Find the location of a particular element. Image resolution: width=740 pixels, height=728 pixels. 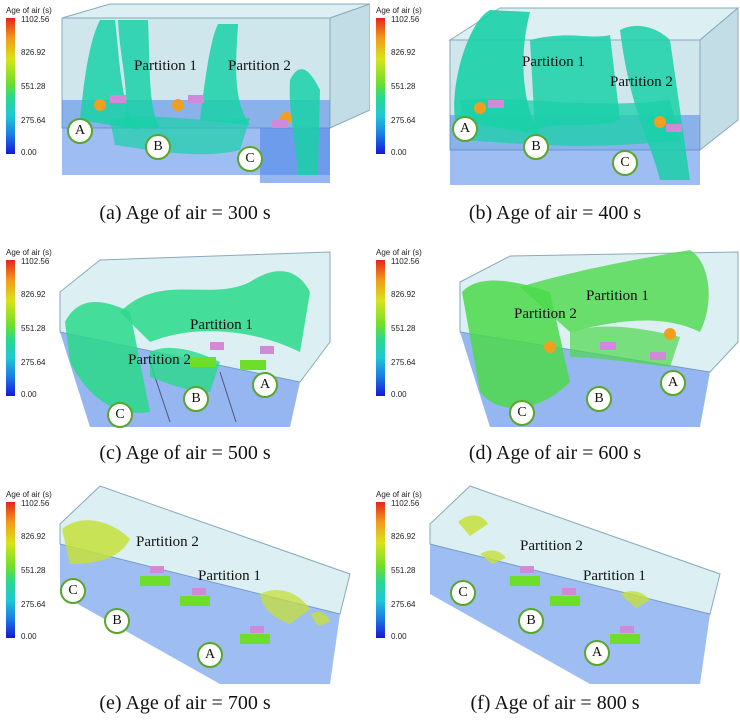

panel-caption: (d) Age of air = 600 s is located at coordinates (555, 453).